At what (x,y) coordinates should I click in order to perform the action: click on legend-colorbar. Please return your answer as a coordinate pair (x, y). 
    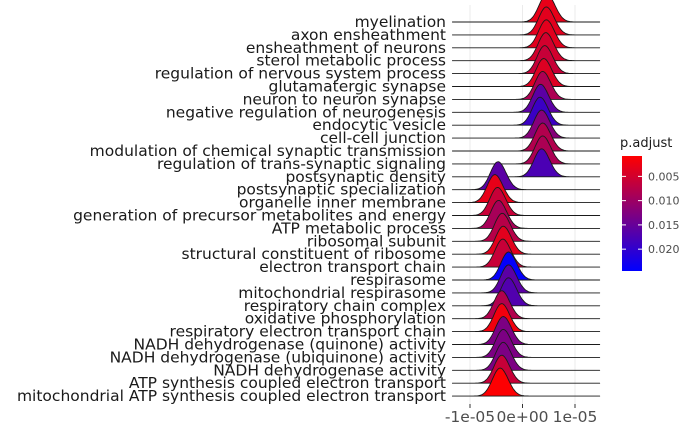
    Looking at the image, I should click on (632, 213).